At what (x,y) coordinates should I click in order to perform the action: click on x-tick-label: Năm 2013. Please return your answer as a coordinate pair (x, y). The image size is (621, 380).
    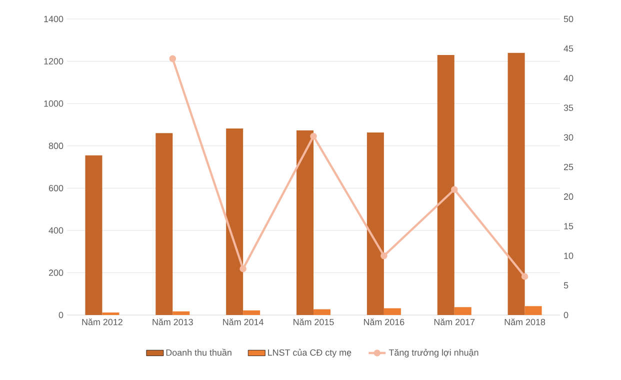
    Looking at the image, I should click on (172, 322).